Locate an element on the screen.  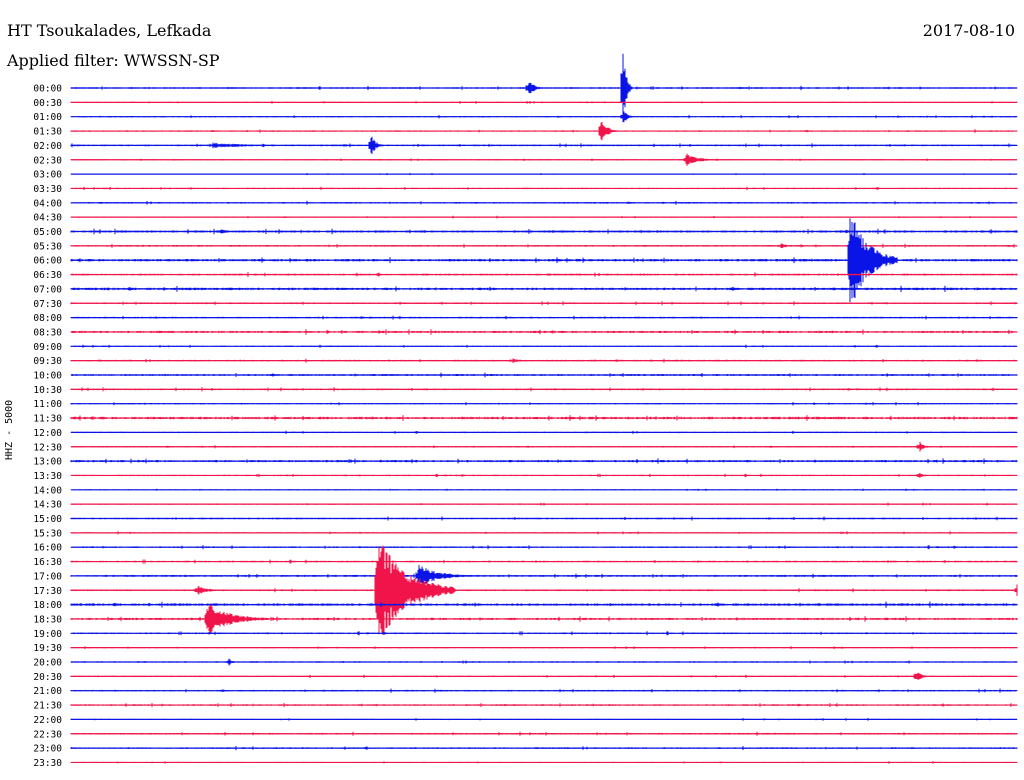
row-time-label: 15:00 is located at coordinates (47, 519).